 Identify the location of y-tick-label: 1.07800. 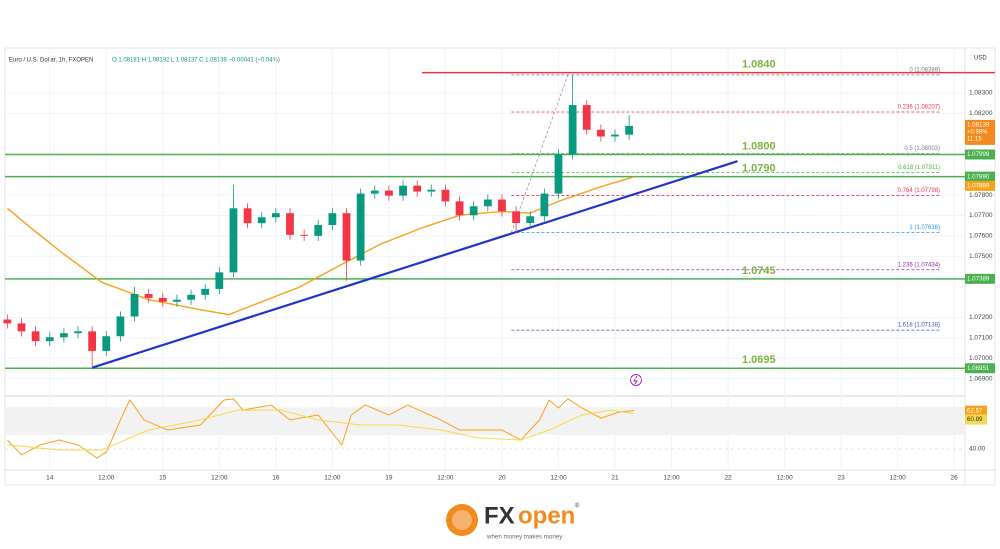
(981, 195).